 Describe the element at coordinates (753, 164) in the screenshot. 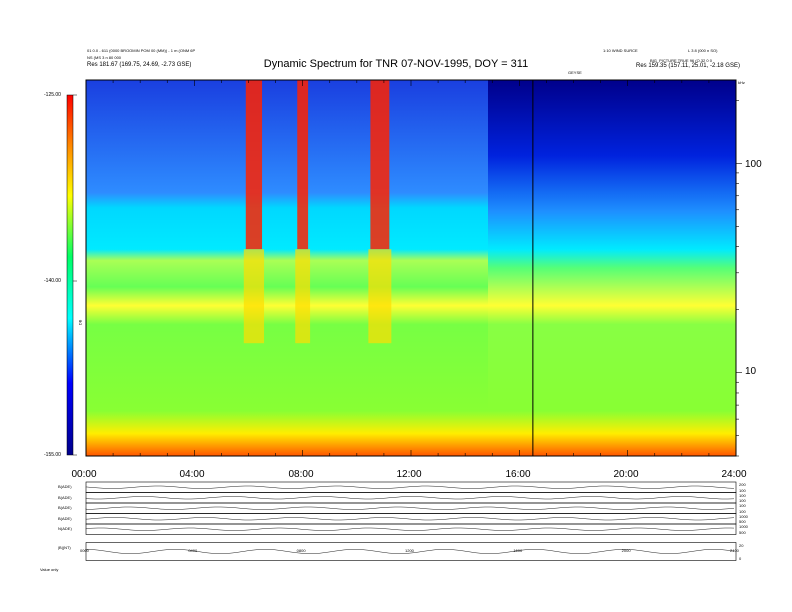

I see `y-tick-label: 100` at that location.